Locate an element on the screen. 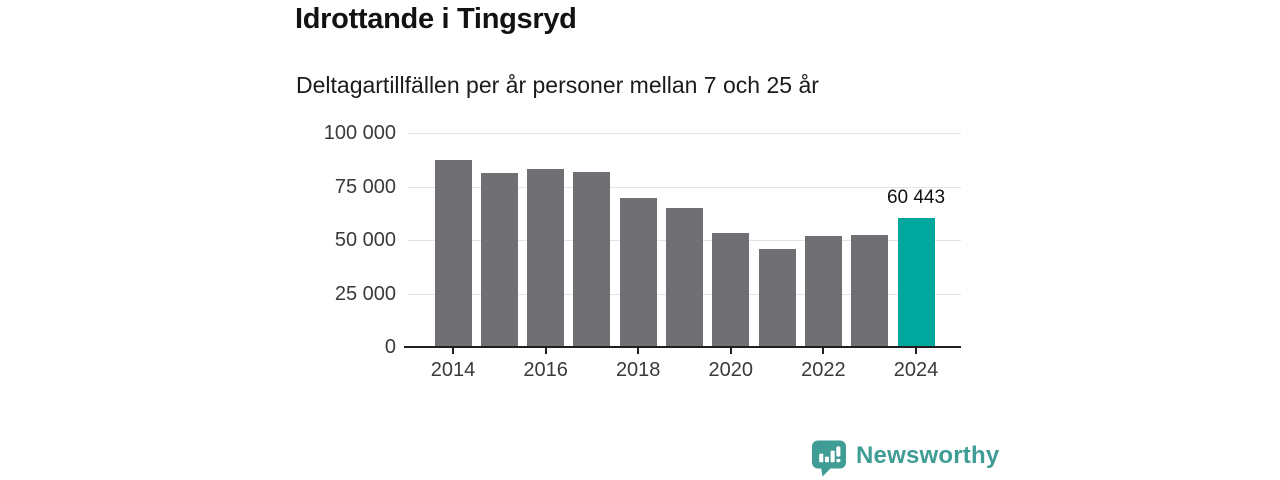 The image size is (1280, 480). bar-2019 is located at coordinates (684, 277).